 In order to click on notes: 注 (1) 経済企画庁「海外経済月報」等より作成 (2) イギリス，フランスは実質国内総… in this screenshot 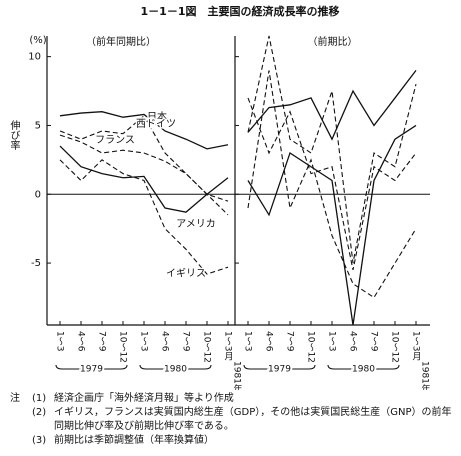, I will do `click(232, 420)`.